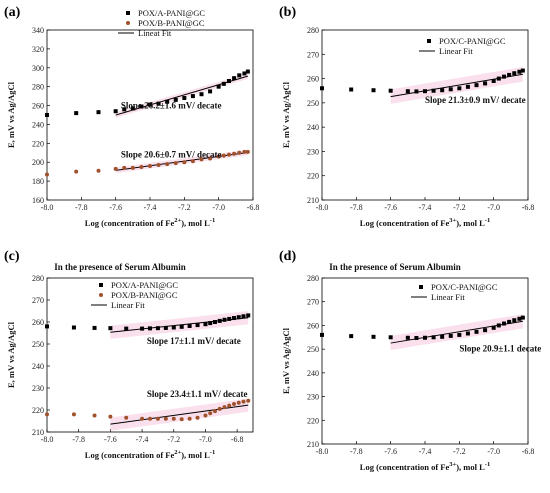 The image size is (550, 493). I want to click on y-tick-label: 210, so click(38, 432).